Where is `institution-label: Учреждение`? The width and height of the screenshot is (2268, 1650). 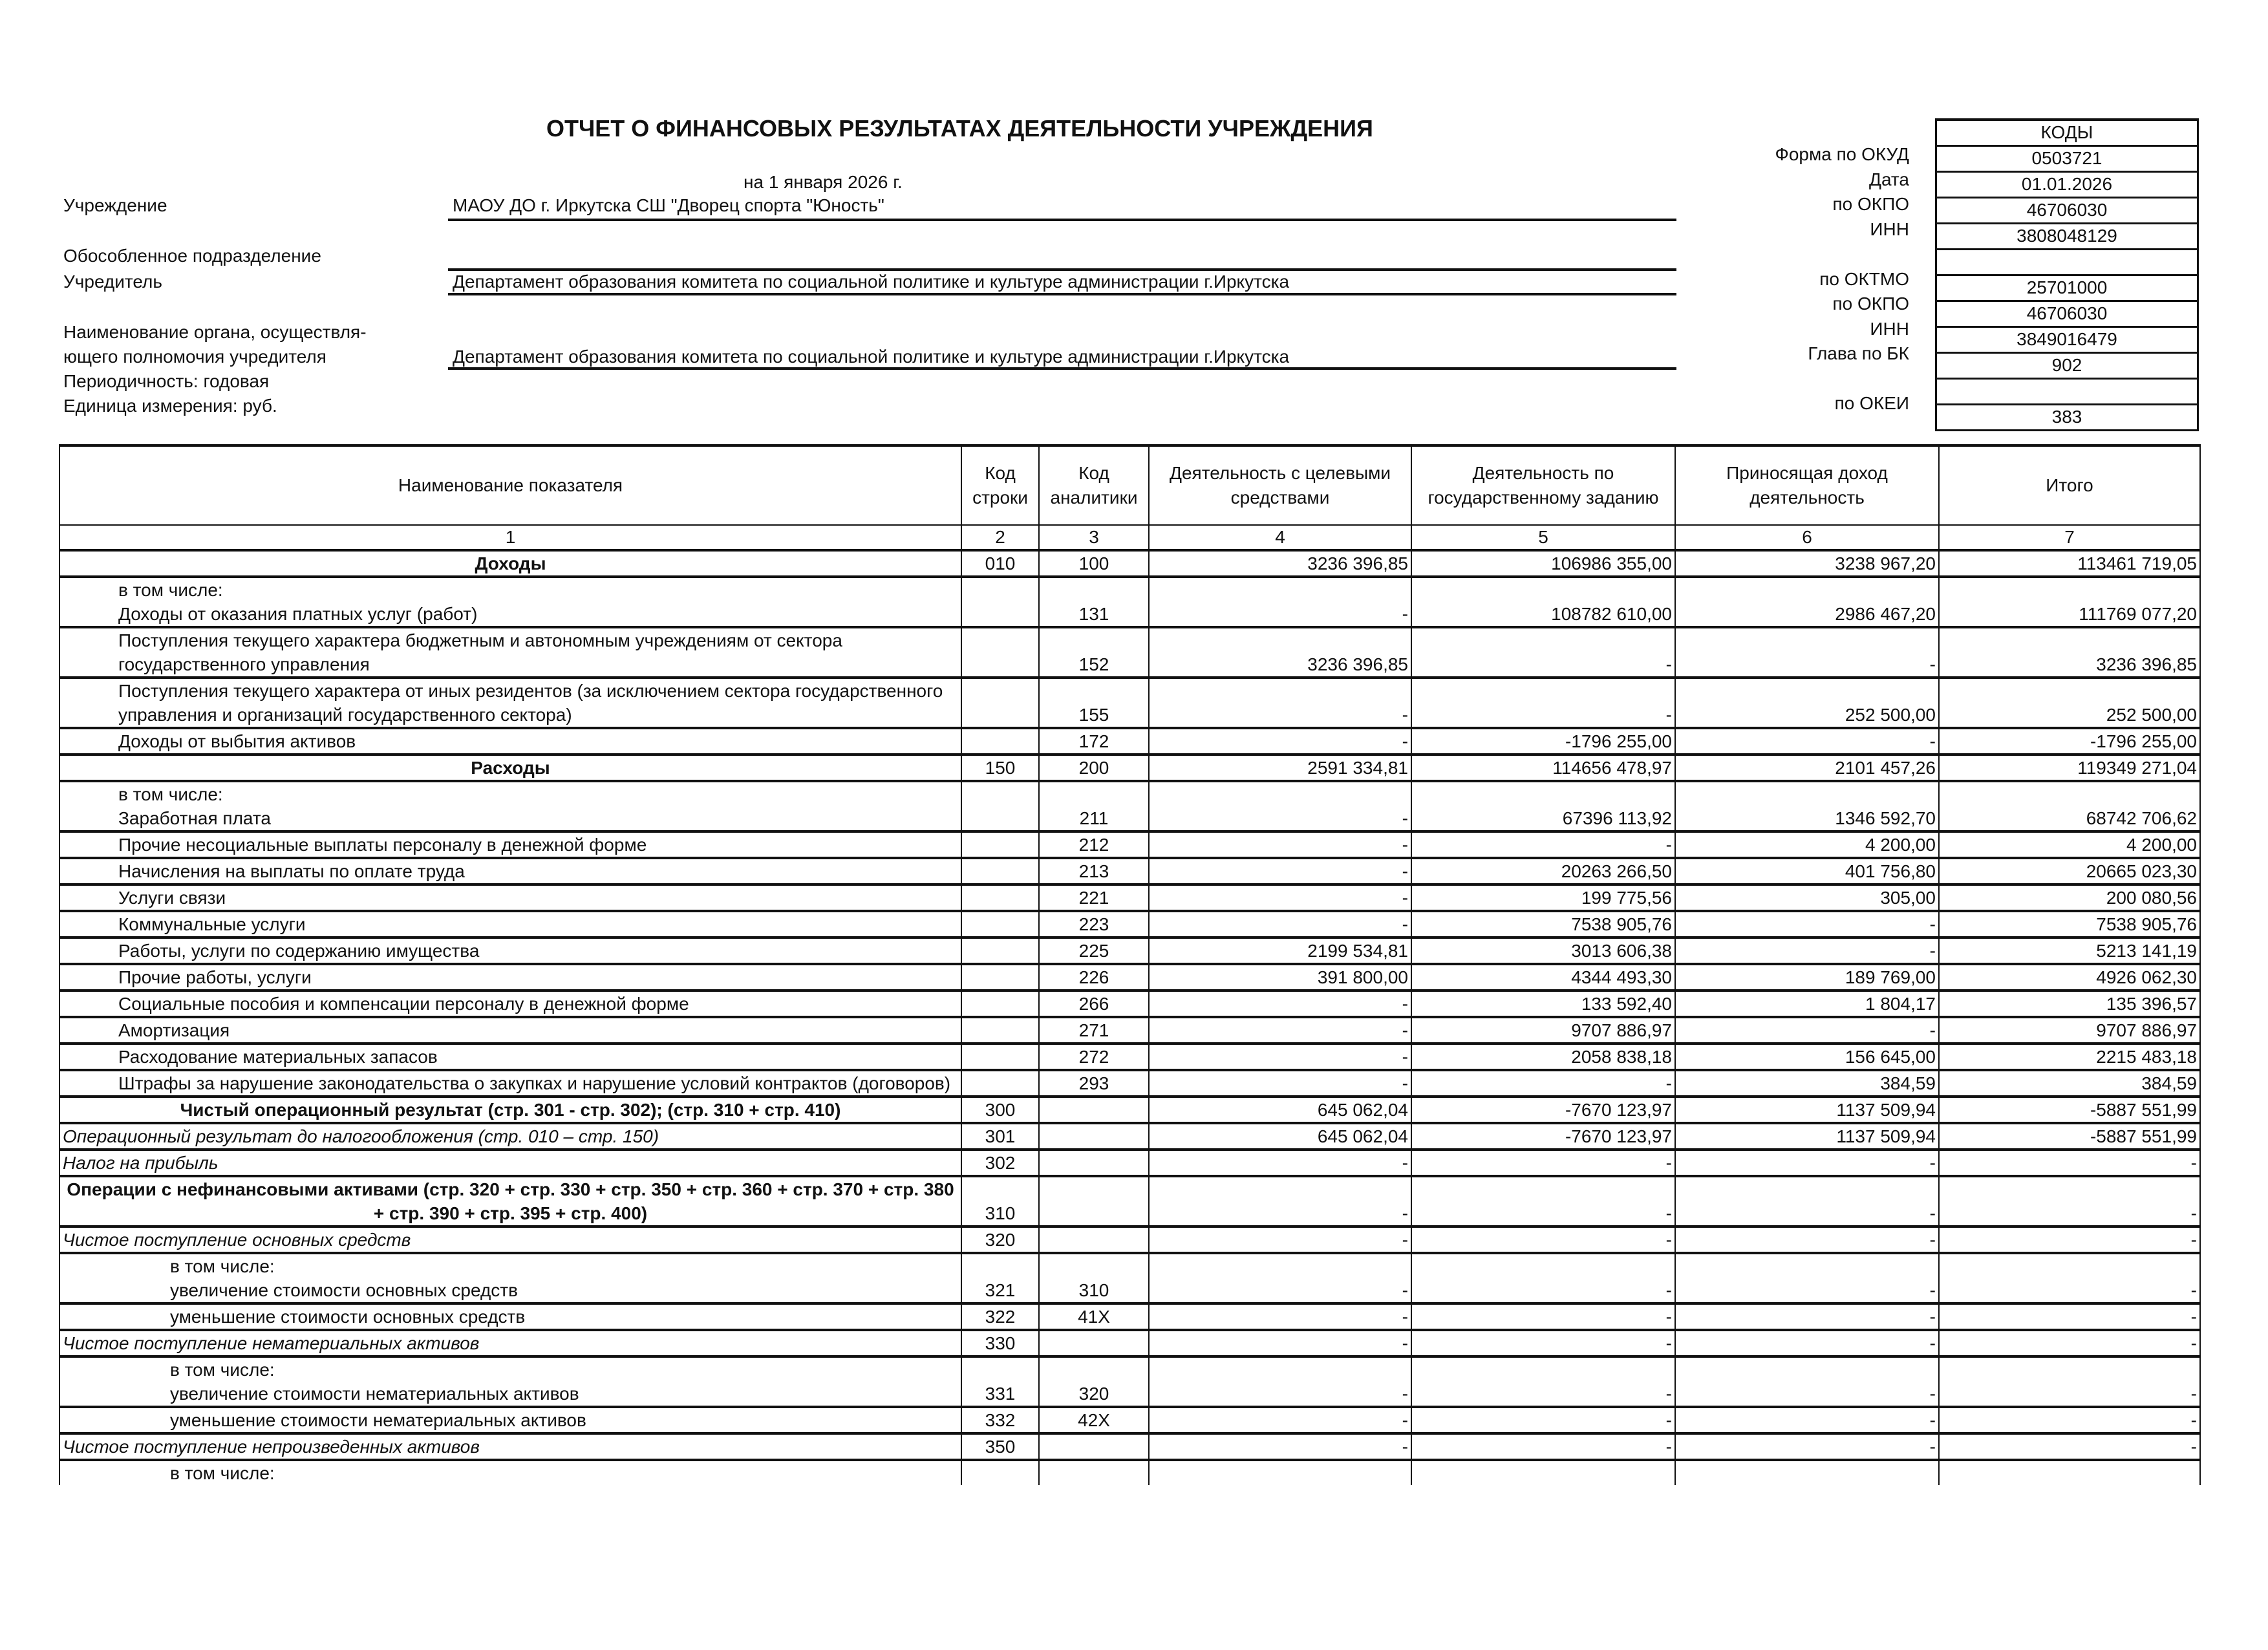
institution-label: Учреждение is located at coordinates (115, 205).